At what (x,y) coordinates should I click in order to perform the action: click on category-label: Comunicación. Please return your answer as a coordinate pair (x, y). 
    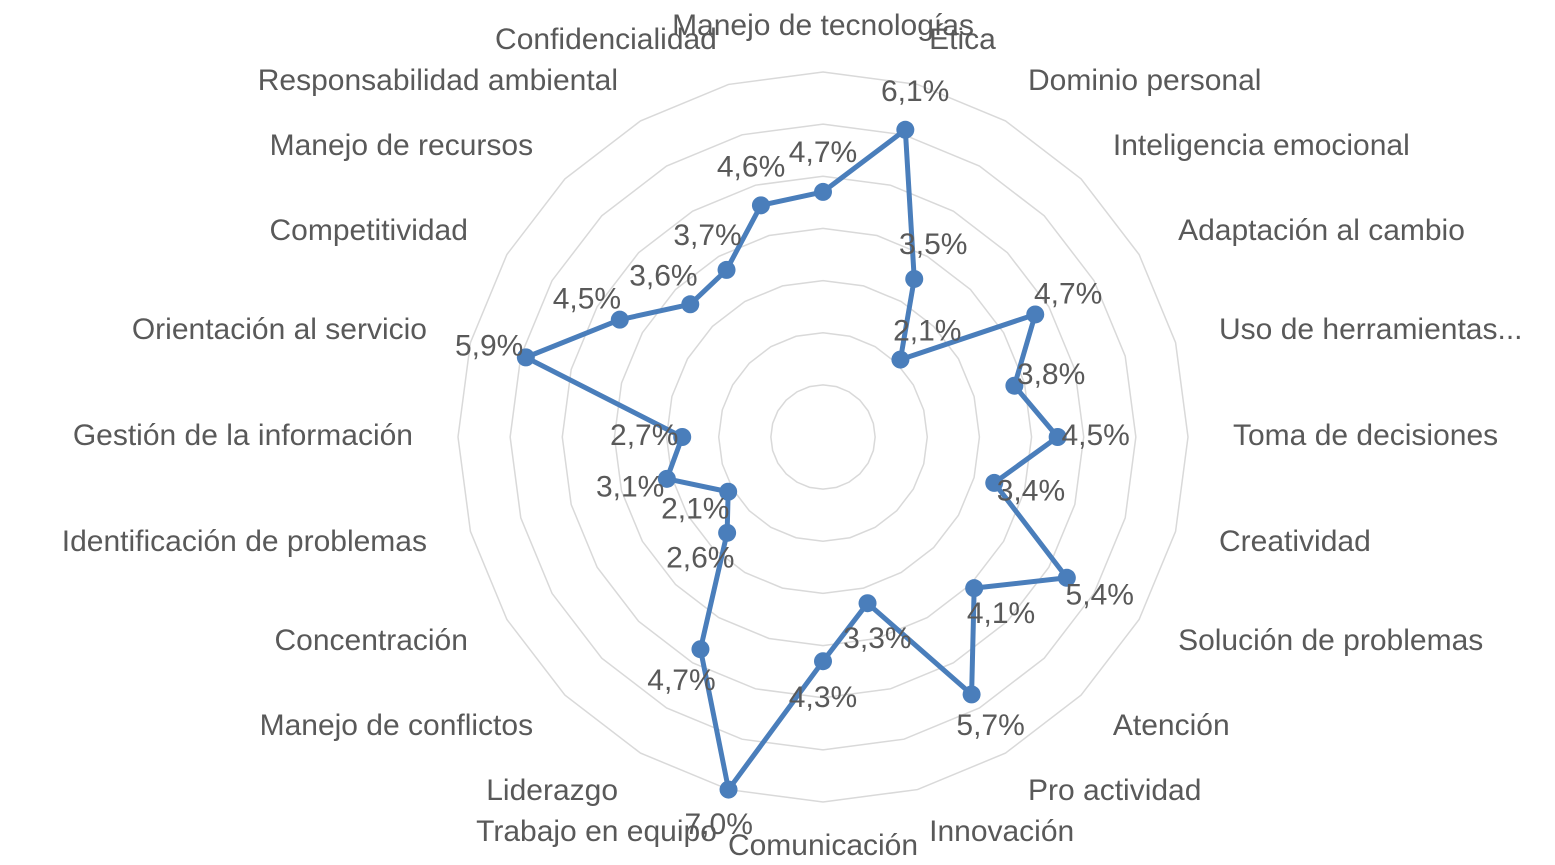
    Looking at the image, I should click on (823, 845).